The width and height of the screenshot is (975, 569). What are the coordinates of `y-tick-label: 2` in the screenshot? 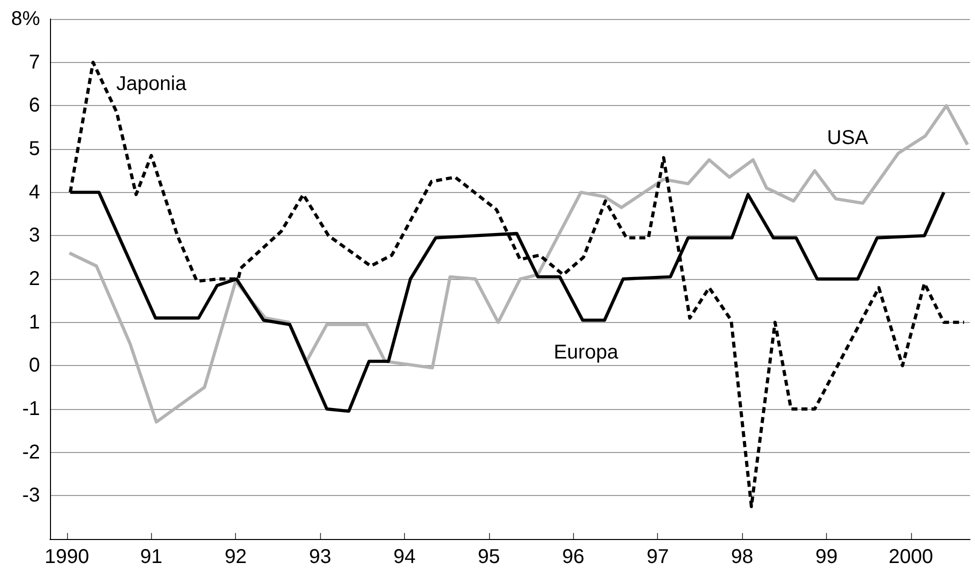 It's located at (34, 279).